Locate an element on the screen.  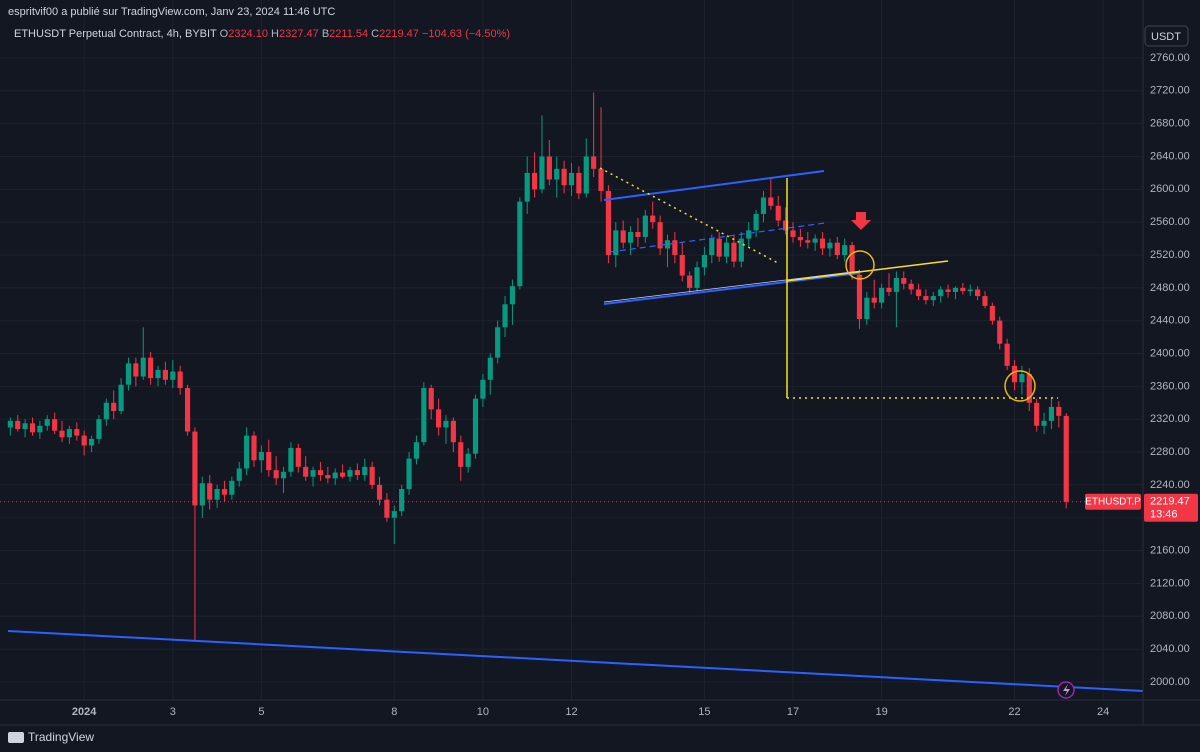
circle-marker is located at coordinates (1020, 386).